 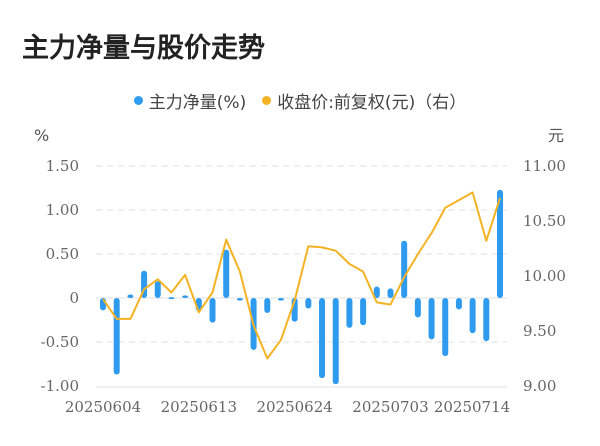 What do you see at coordinates (544, 166) in the screenshot?
I see `right-tick-label: 11.00` at bounding box center [544, 166].